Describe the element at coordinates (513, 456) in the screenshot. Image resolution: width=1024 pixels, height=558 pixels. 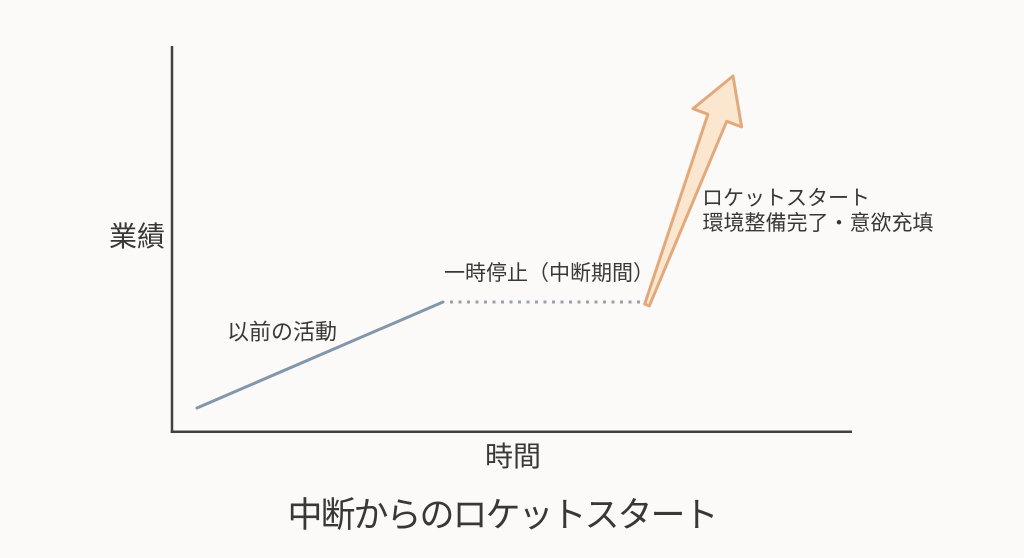
I see `x-axis-label: 時間` at that location.